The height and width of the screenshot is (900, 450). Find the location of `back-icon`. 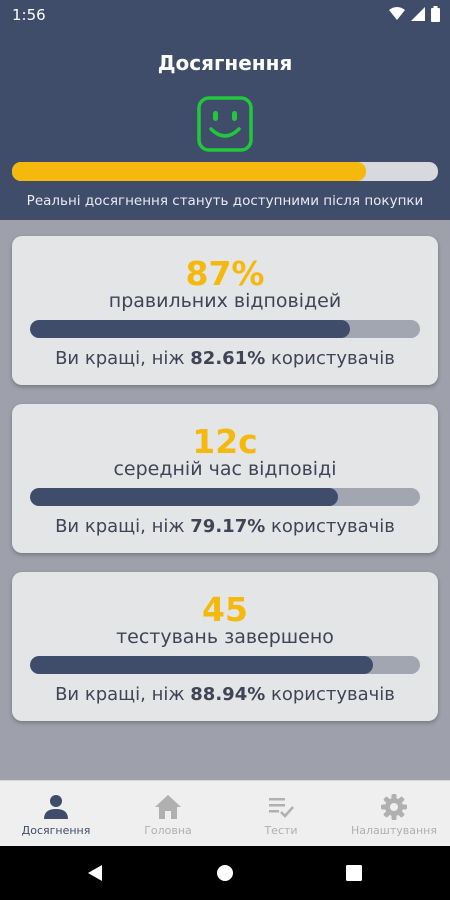

back-icon is located at coordinates (95, 873).